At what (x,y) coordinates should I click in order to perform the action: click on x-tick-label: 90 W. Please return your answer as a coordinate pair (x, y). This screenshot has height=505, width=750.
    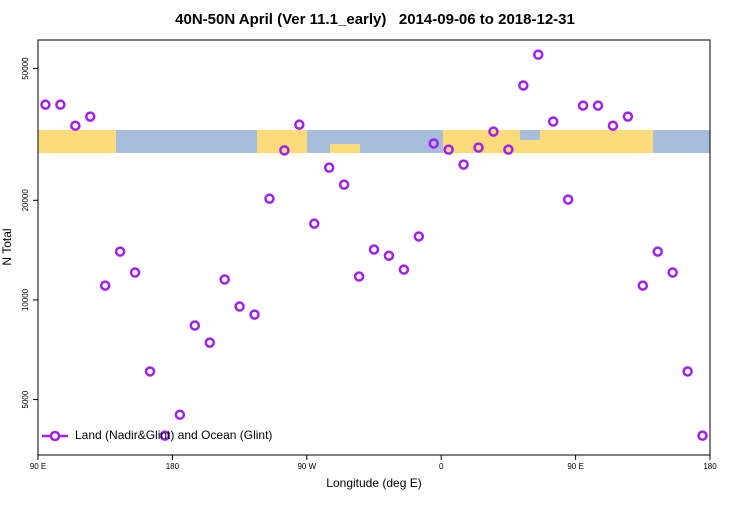
    Looking at the image, I should click on (306, 466).